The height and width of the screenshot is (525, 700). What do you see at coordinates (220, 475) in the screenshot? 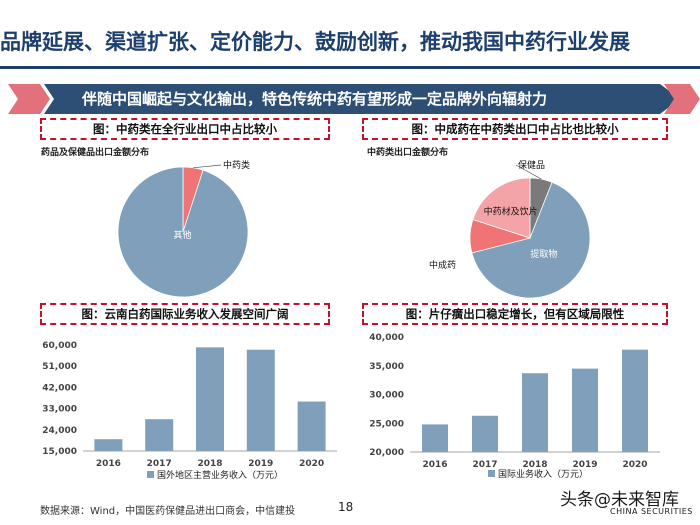
I see `legend-label: 国外地区主营业务收入（万元）` at bounding box center [220, 475].